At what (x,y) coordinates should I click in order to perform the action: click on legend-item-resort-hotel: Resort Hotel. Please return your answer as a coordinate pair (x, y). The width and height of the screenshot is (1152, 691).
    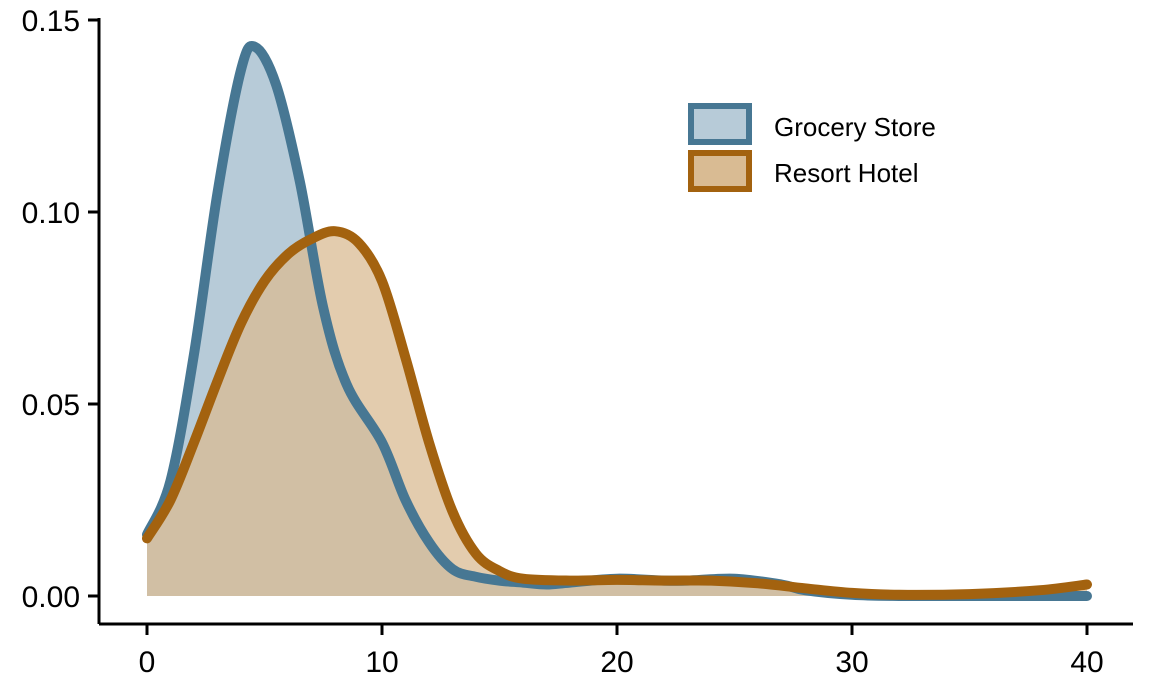
    Looking at the image, I should click on (803, 171).